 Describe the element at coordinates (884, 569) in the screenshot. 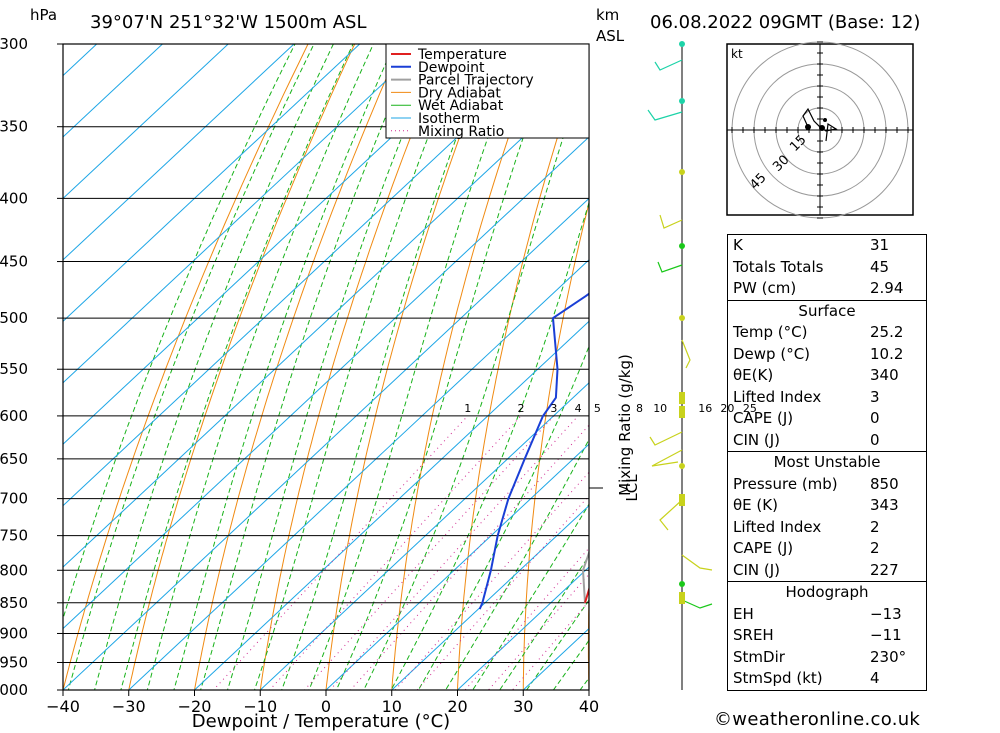

I see `index-value: 227` at that location.